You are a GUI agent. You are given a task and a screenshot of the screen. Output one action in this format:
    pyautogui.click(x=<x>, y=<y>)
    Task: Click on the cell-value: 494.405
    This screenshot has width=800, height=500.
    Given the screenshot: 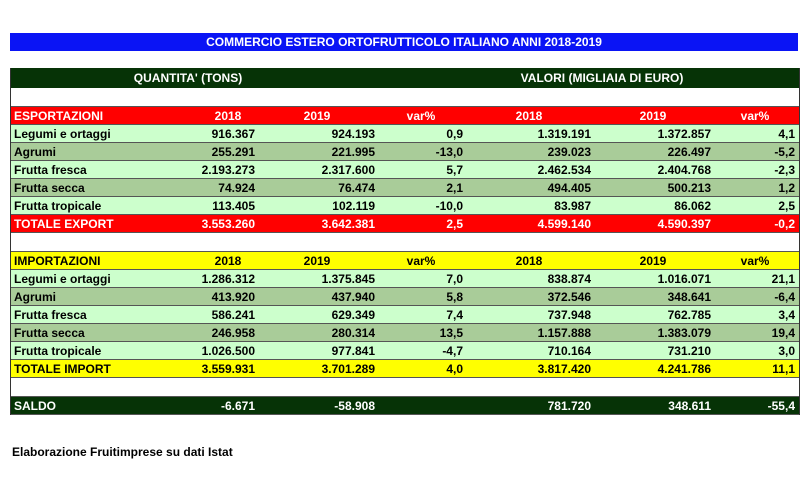 What is the action you would take?
    pyautogui.click(x=569, y=188)
    